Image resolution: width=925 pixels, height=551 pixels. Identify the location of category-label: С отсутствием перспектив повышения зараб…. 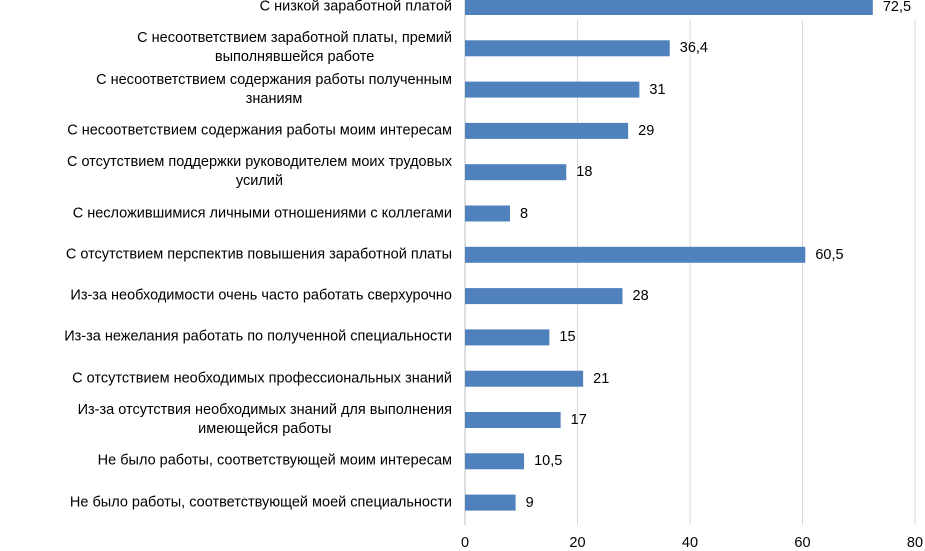
(258, 254).